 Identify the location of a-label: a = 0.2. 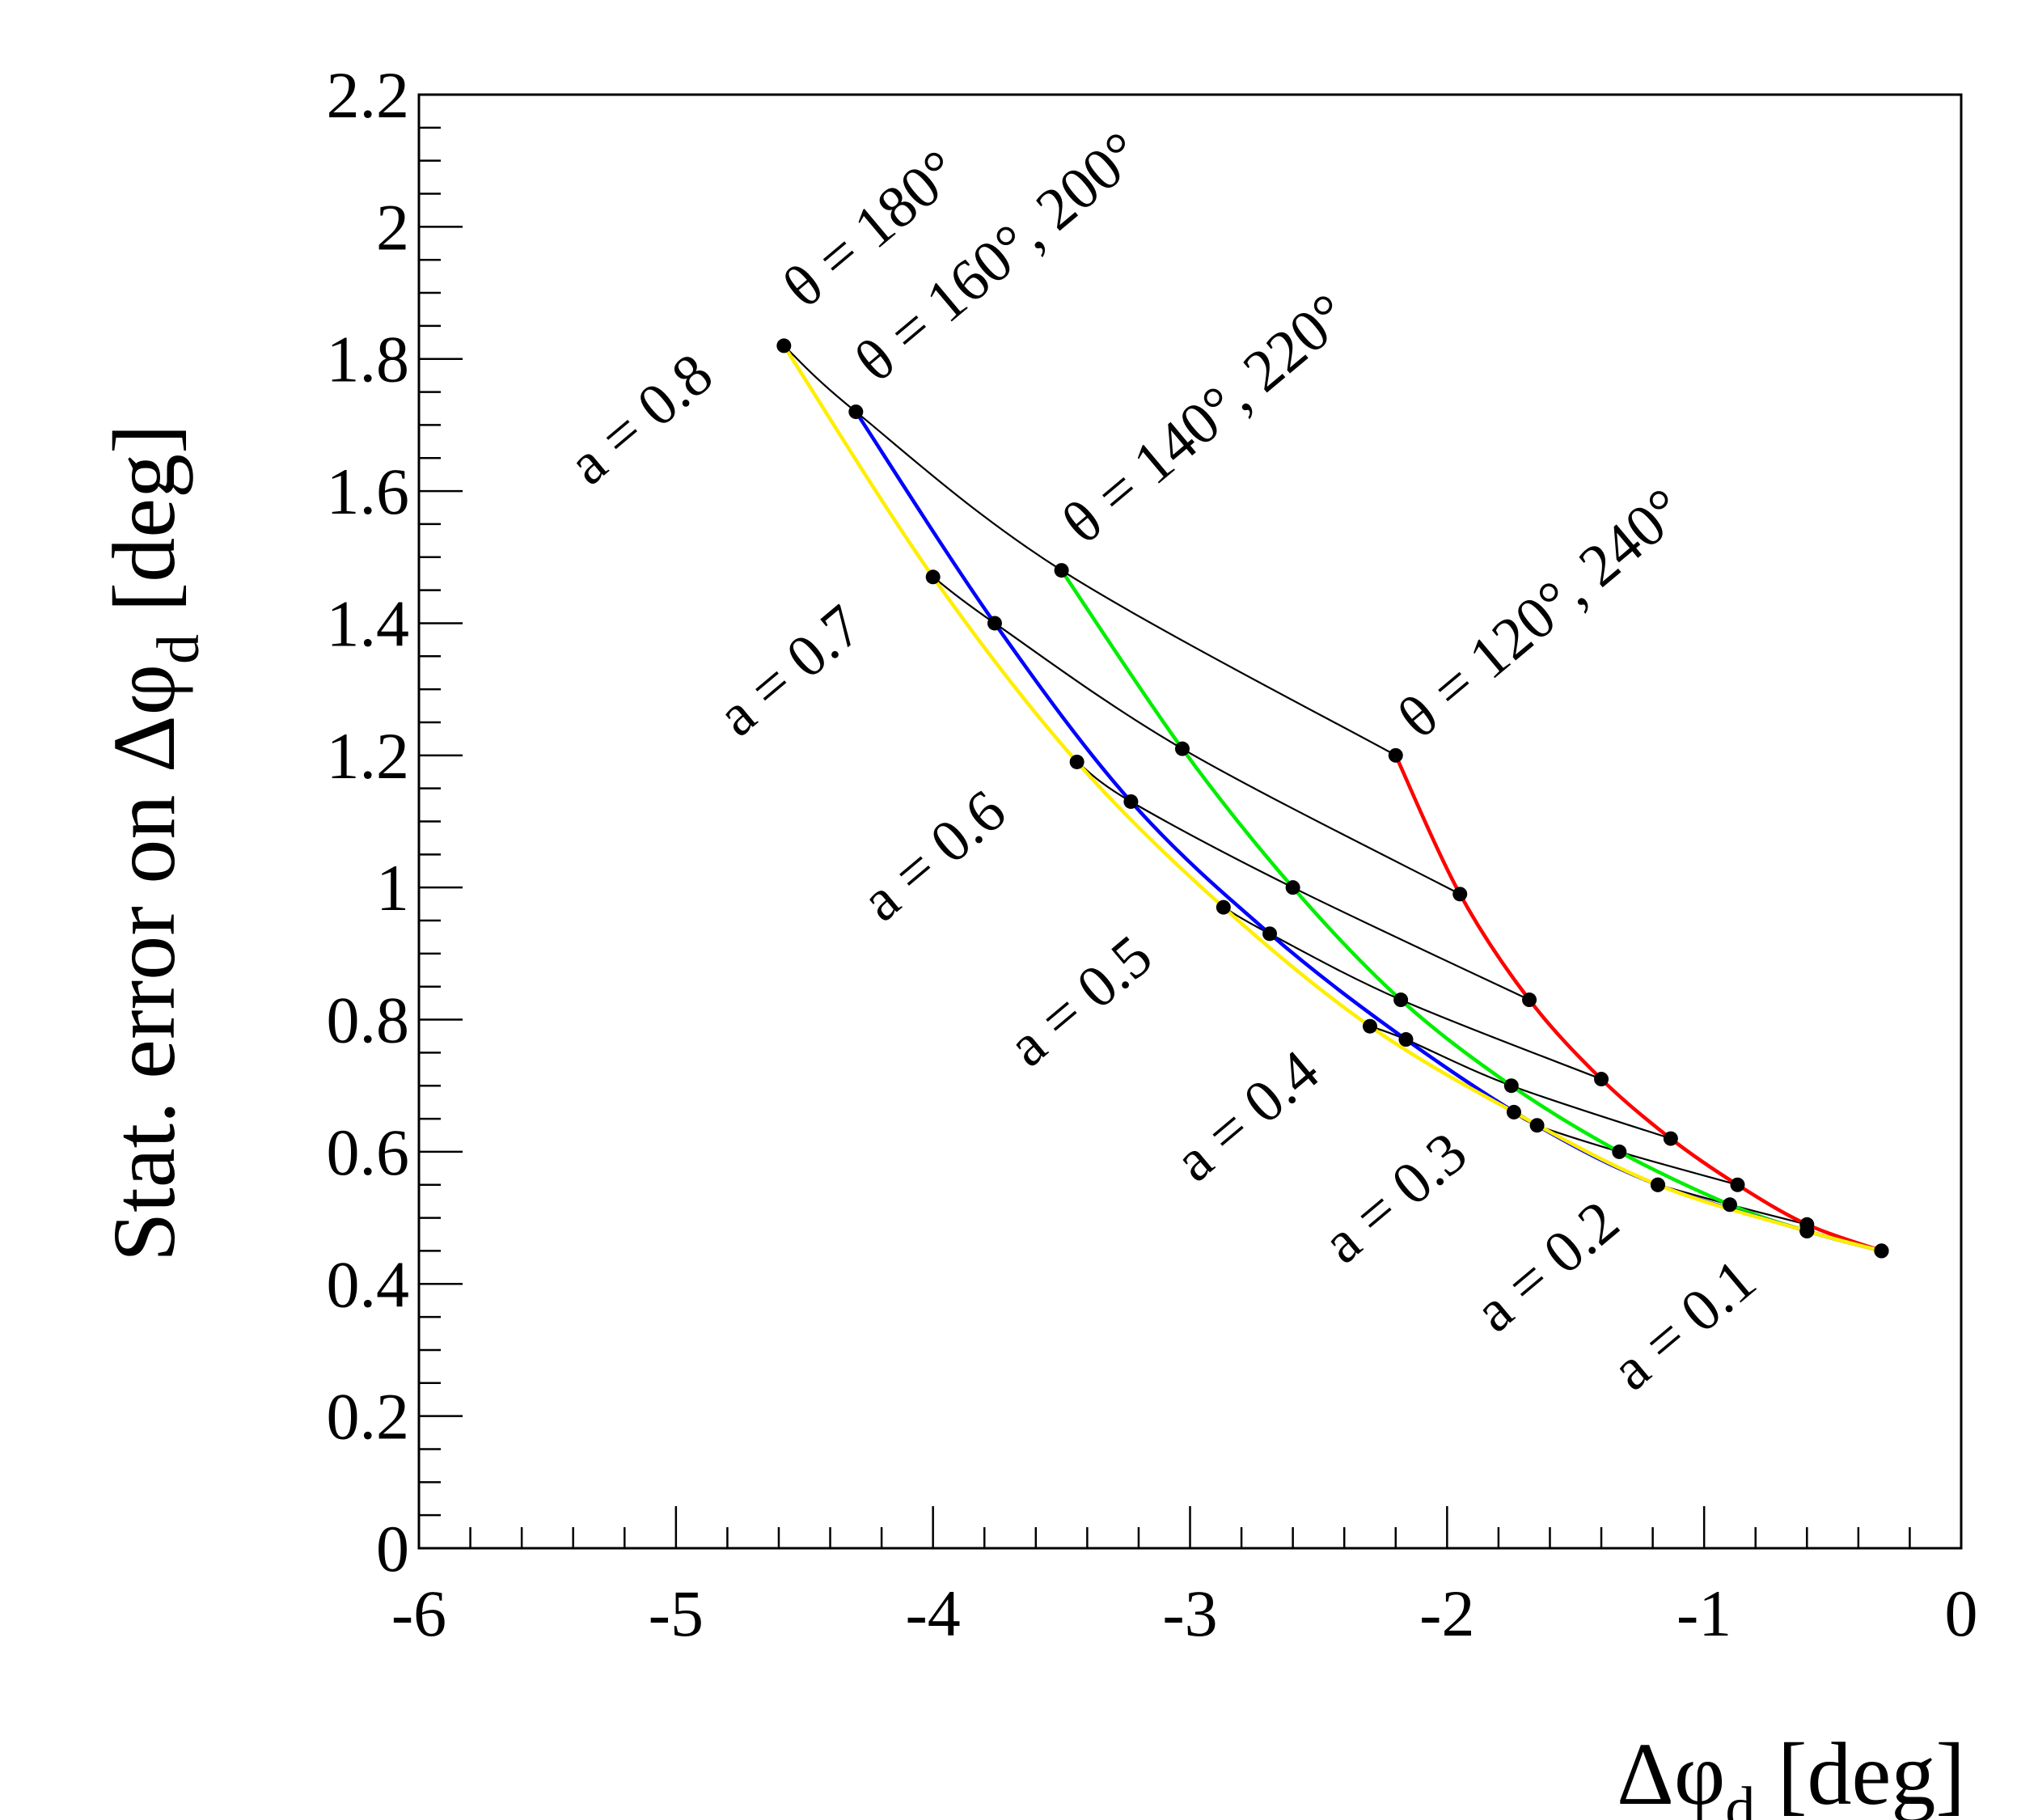
(1546, 1266).